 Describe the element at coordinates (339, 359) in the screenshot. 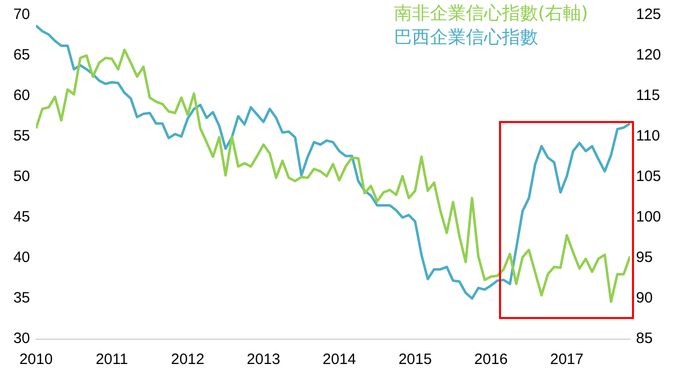

I see `x-tick-label: 2014` at that location.